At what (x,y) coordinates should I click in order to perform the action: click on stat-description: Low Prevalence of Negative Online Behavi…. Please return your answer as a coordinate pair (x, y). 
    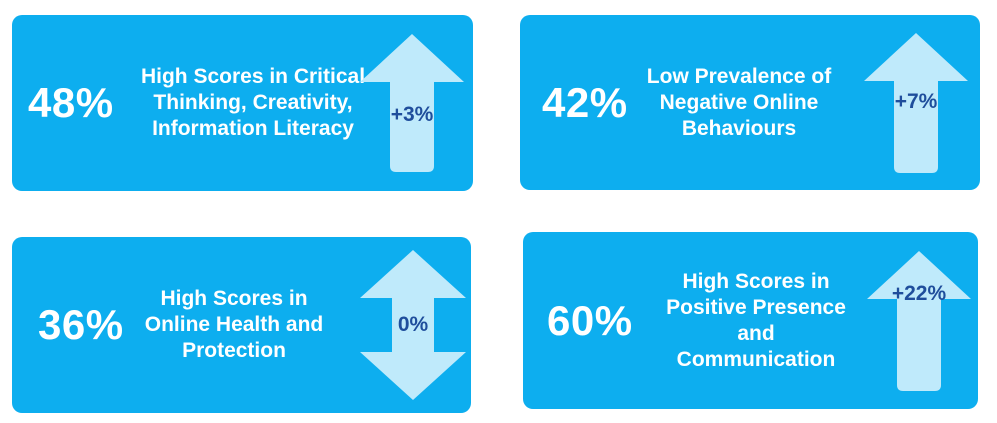
    Looking at the image, I should click on (739, 102).